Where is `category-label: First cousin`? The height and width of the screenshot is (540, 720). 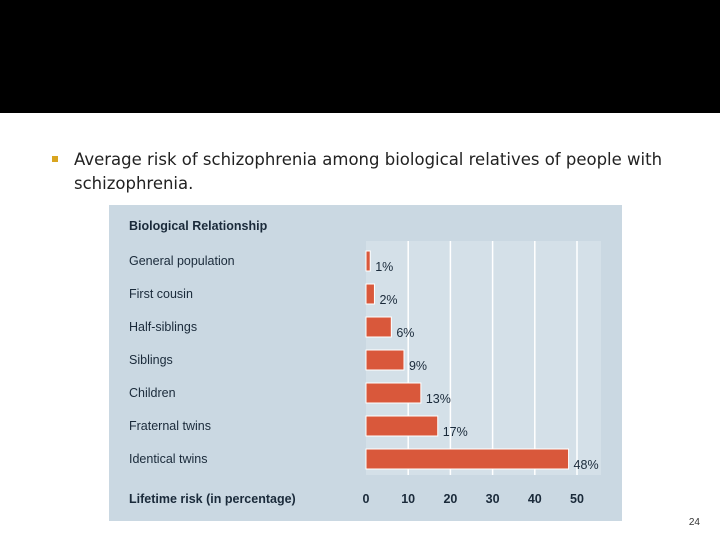
category-label: First cousin is located at coordinates (161, 294).